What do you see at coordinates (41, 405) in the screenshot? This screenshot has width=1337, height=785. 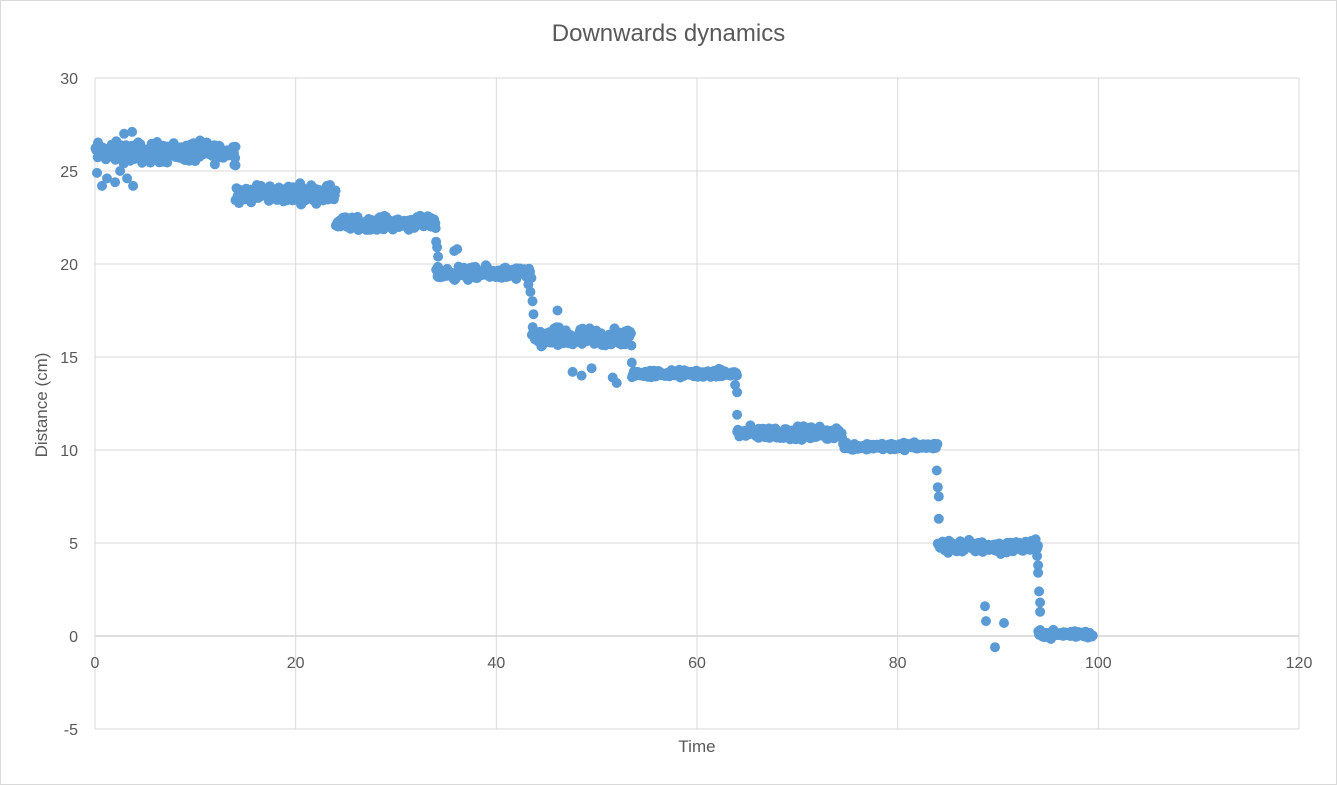 I see `y-axis-title: Distance (cm)` at bounding box center [41, 405].